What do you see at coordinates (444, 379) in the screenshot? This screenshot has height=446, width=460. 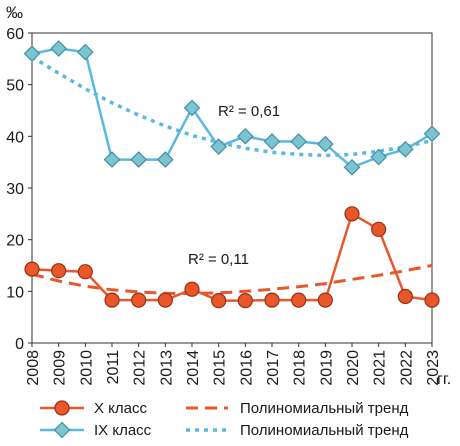 I see `x-unit-label: гг.` at bounding box center [444, 379].